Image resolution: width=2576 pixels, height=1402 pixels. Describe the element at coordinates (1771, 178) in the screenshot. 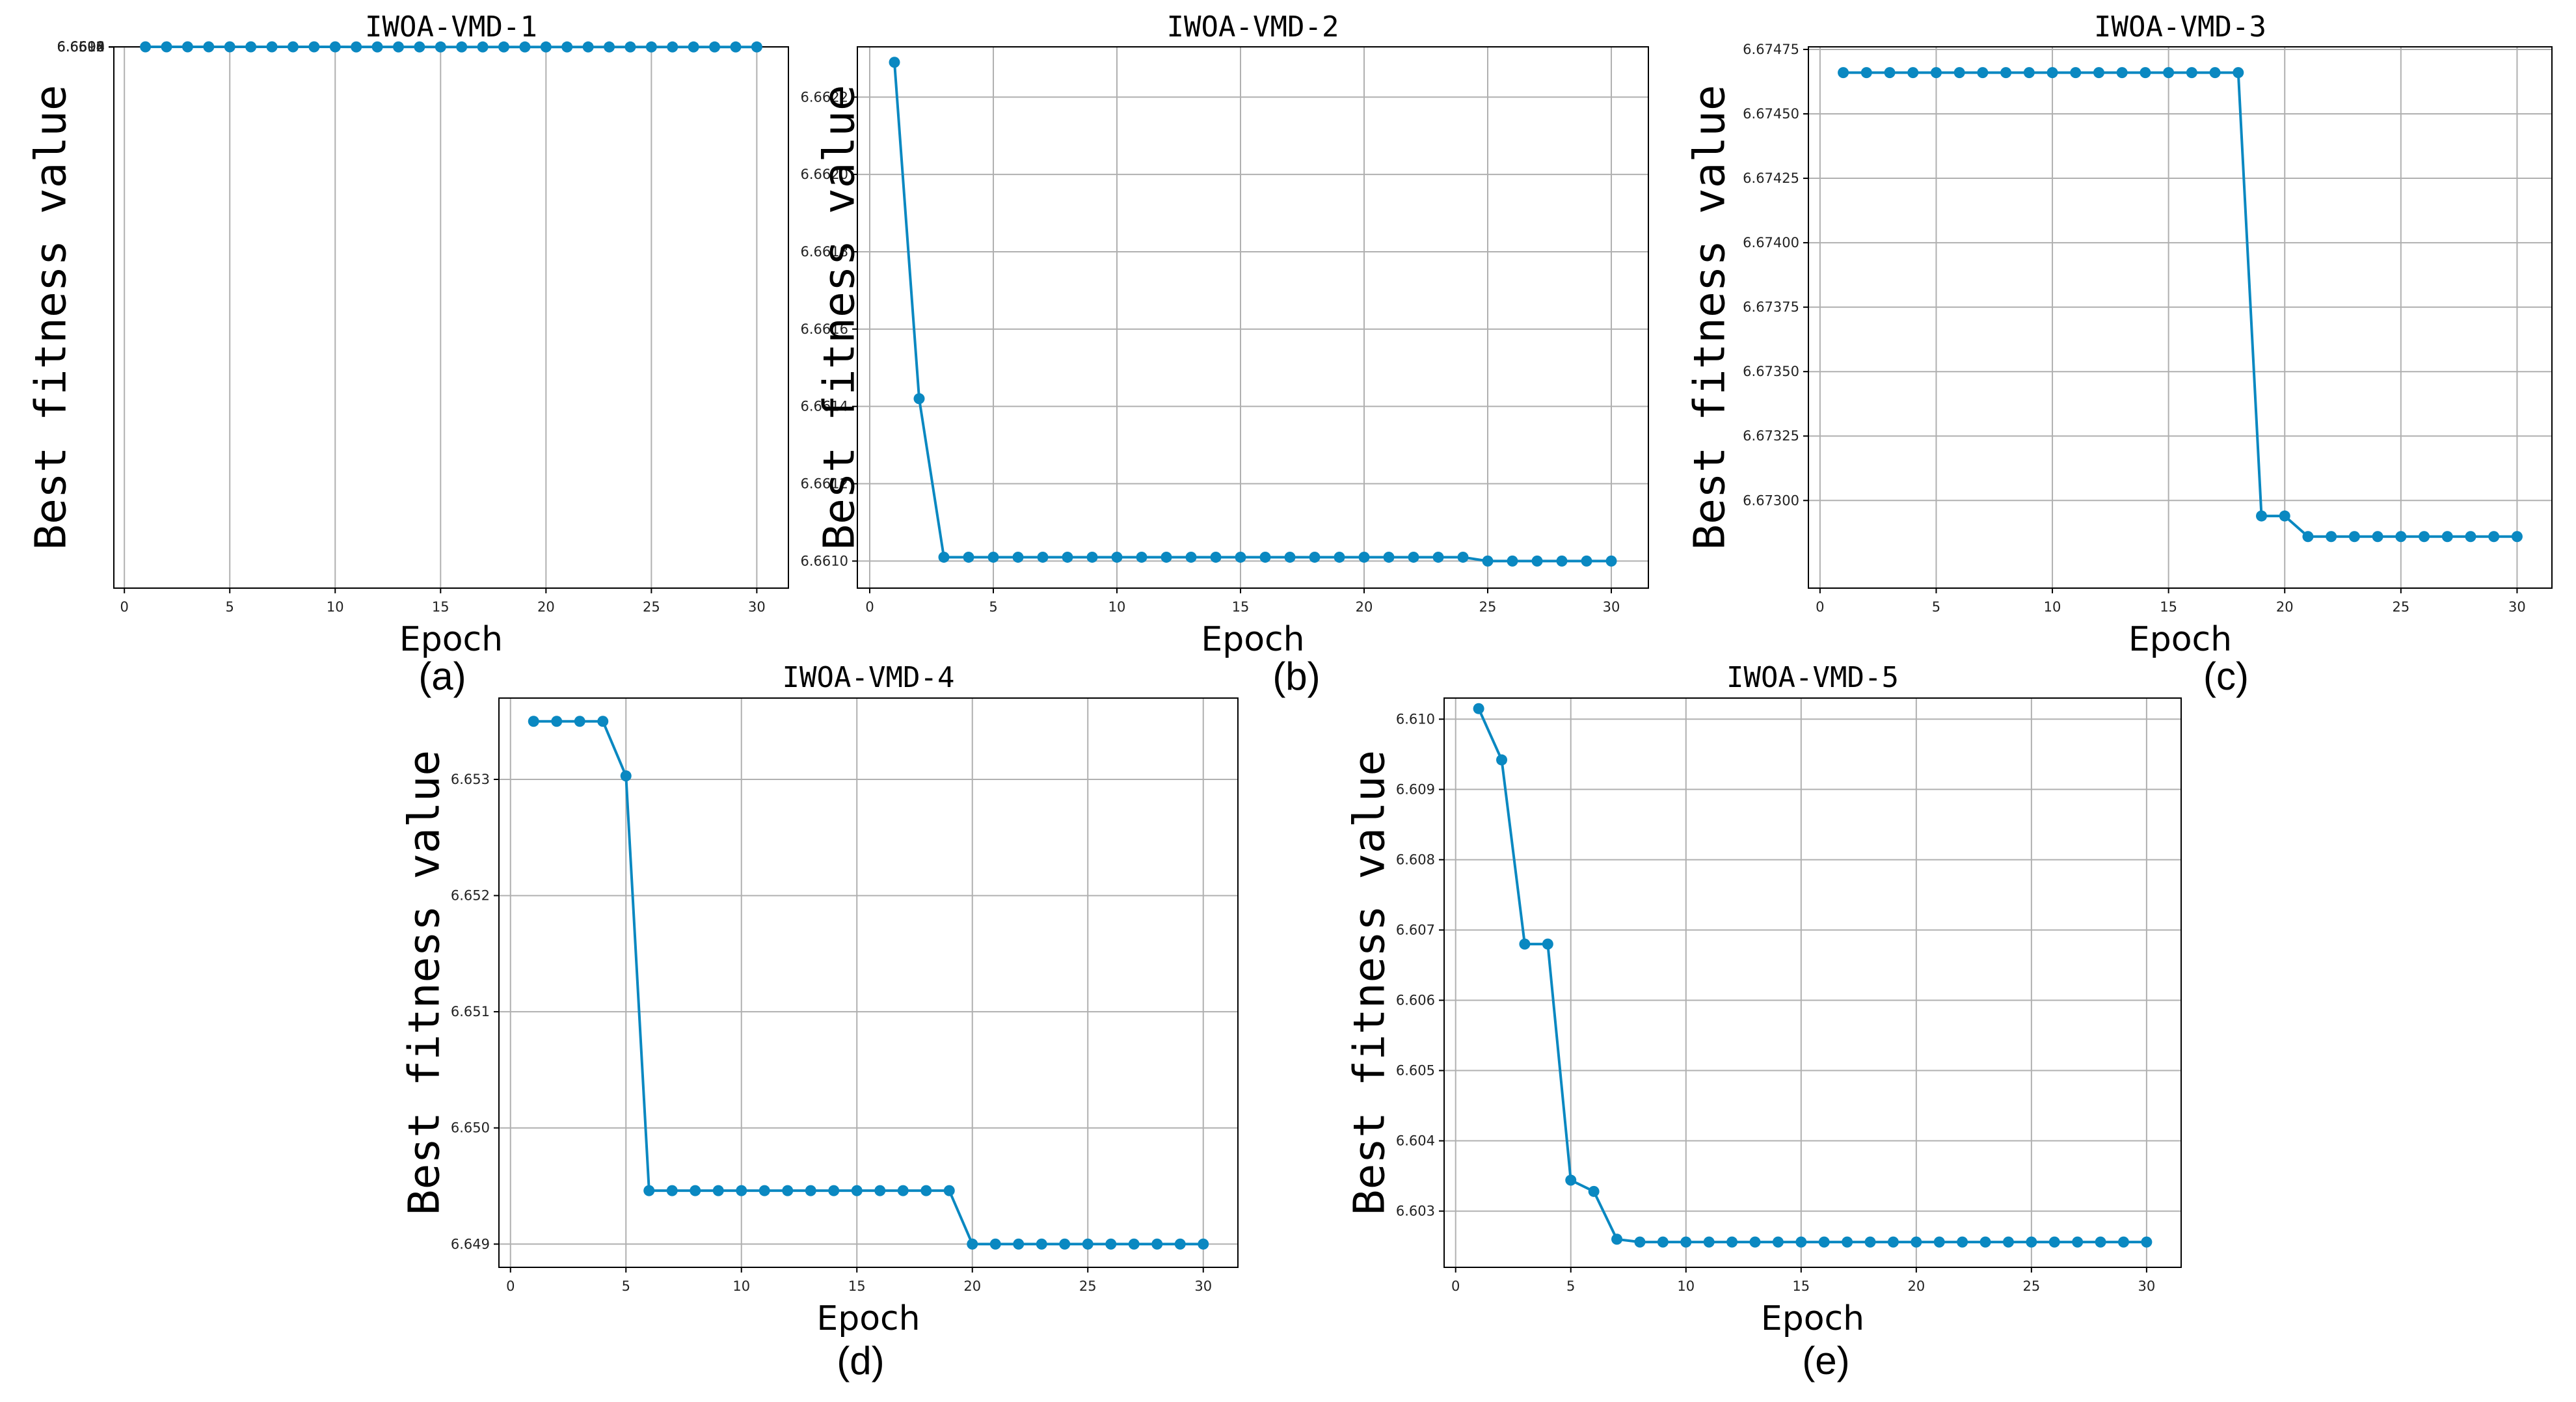

I see `y-tick-label: 6.67425` at that location.